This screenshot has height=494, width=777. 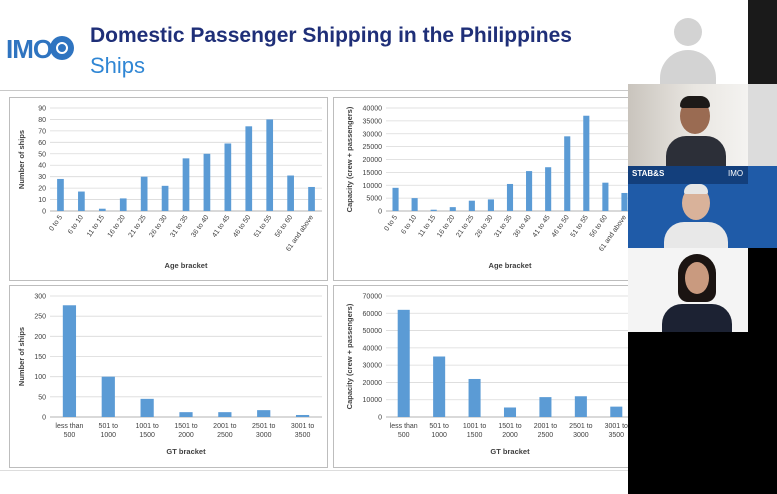 I want to click on x-tick-label: 26 to 30, so click(x=158, y=226).